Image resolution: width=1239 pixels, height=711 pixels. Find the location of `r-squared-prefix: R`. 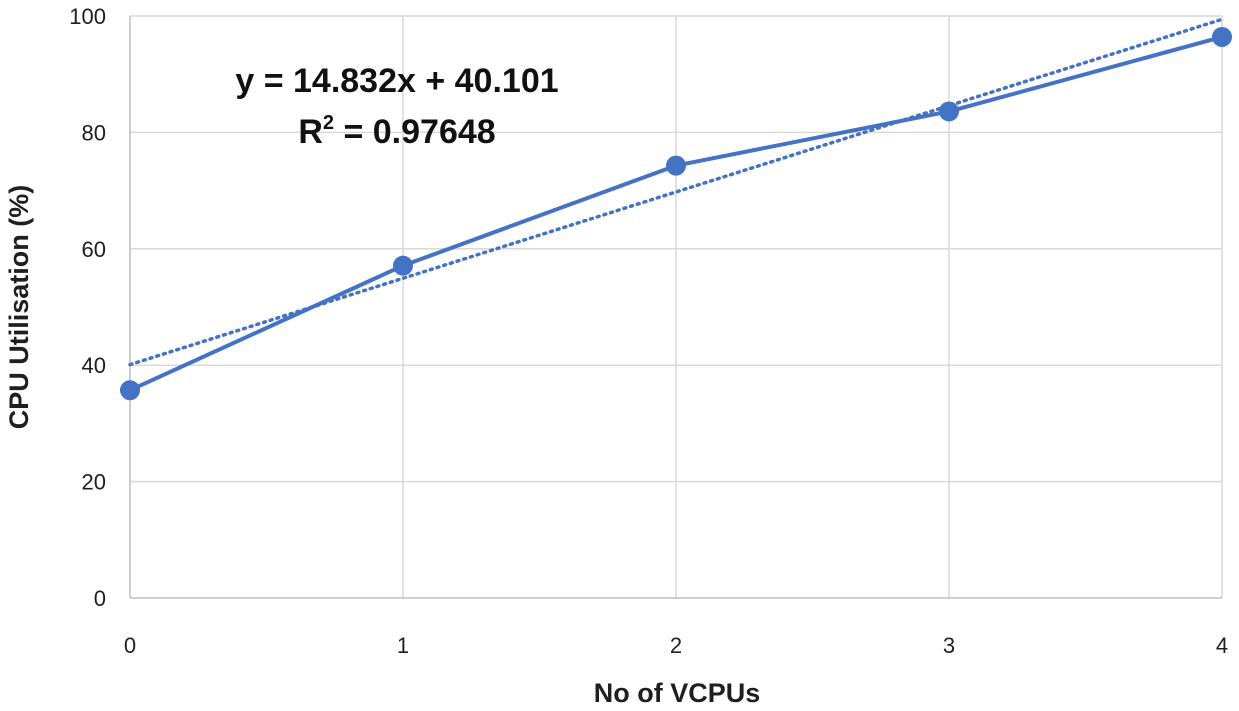

r-squared-prefix: R is located at coordinates (310, 132).